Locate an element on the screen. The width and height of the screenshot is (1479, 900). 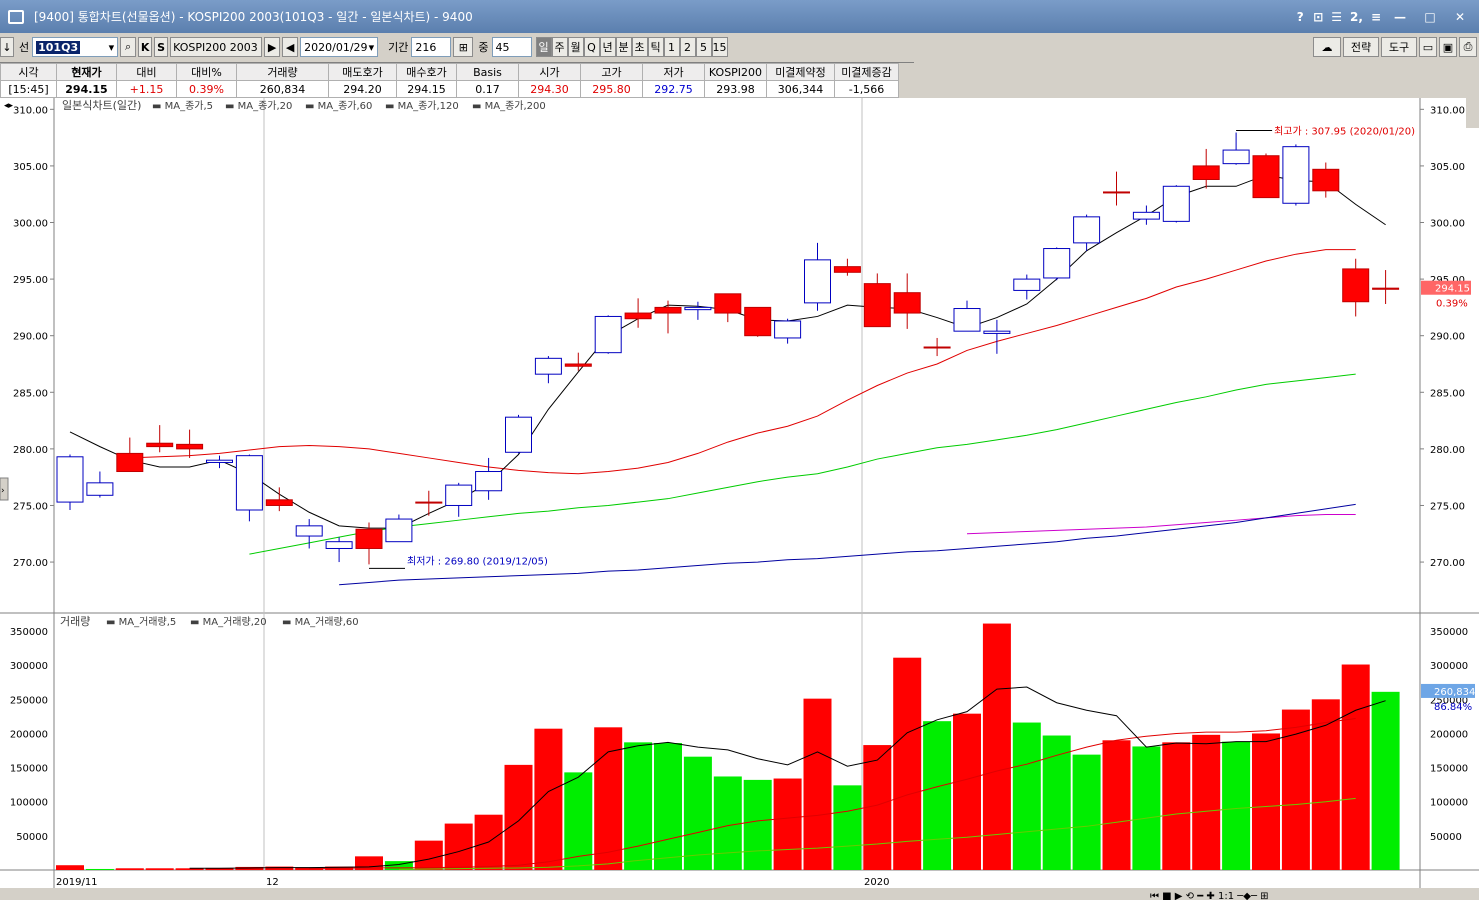
date-input: 2020/01/29 ▾ is located at coordinates (339, 47).